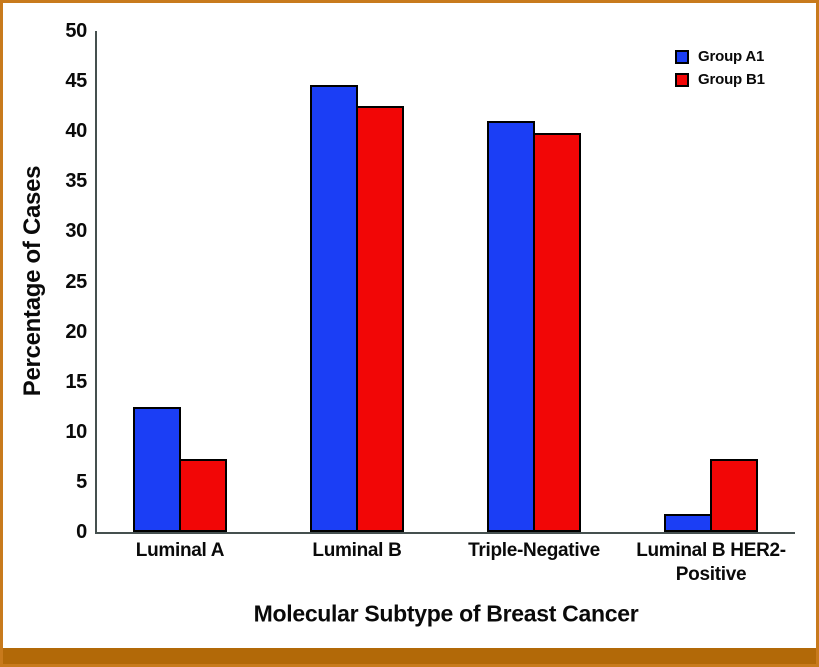 The image size is (819, 667). Describe the element at coordinates (76, 331) in the screenshot. I see `y-tick-label: 20` at that location.